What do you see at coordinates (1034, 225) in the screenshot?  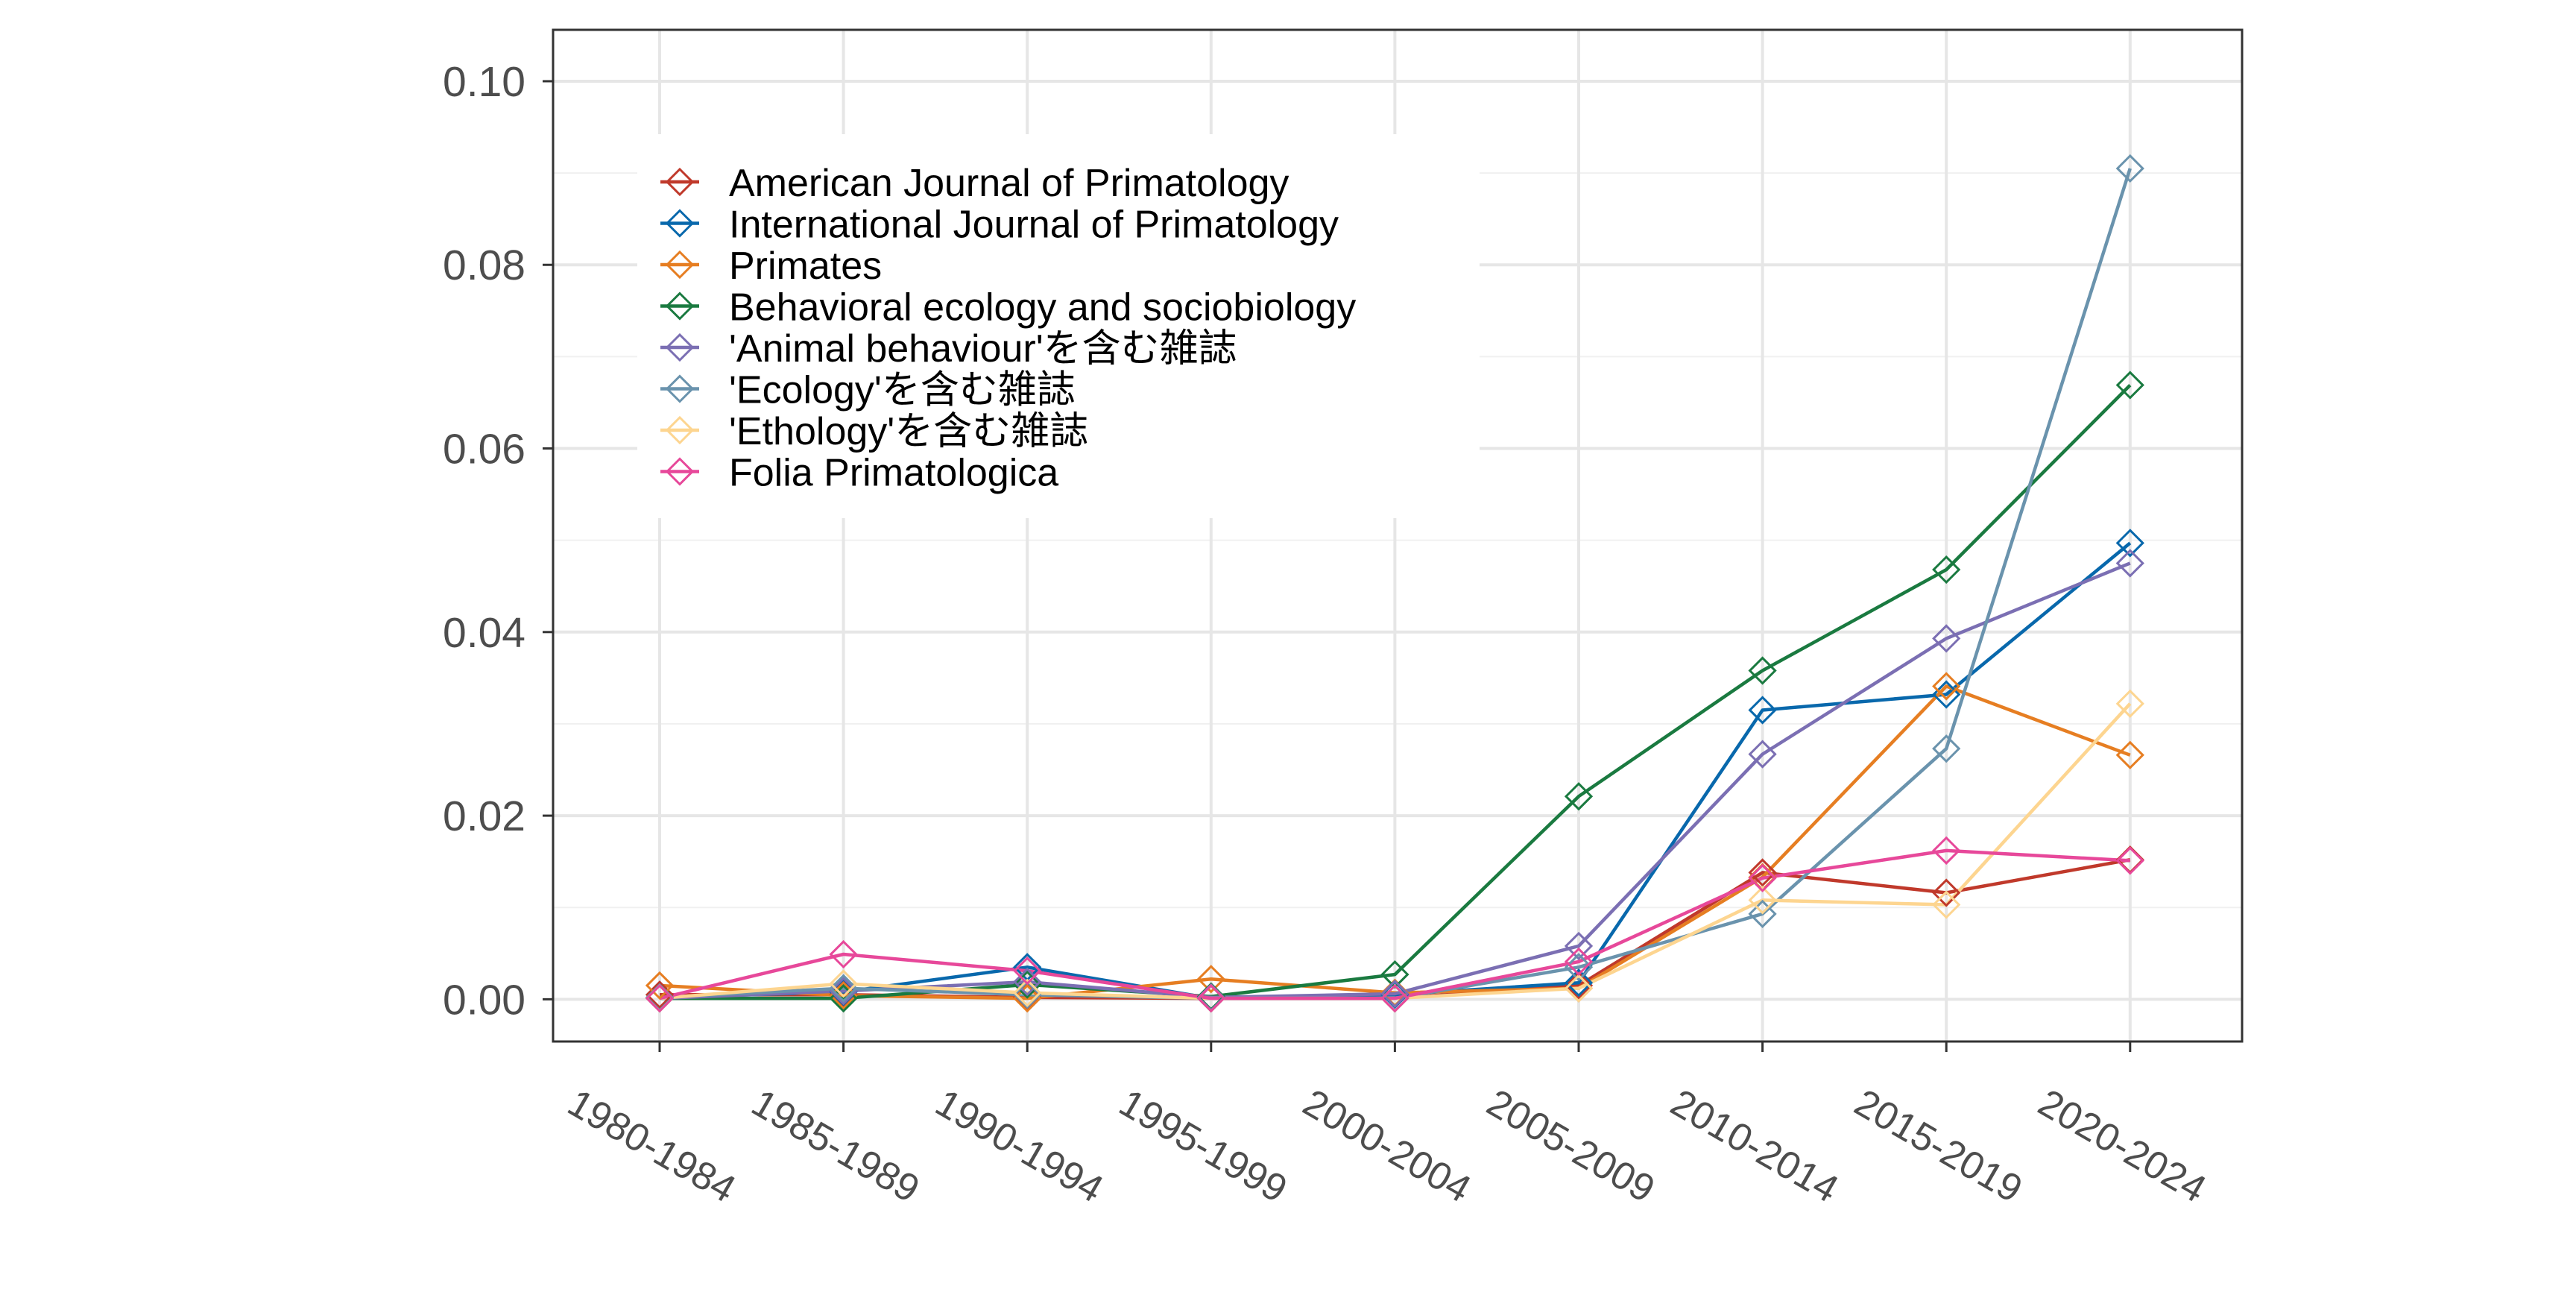 I see `legend-label: International Journal of Primatology` at bounding box center [1034, 225].